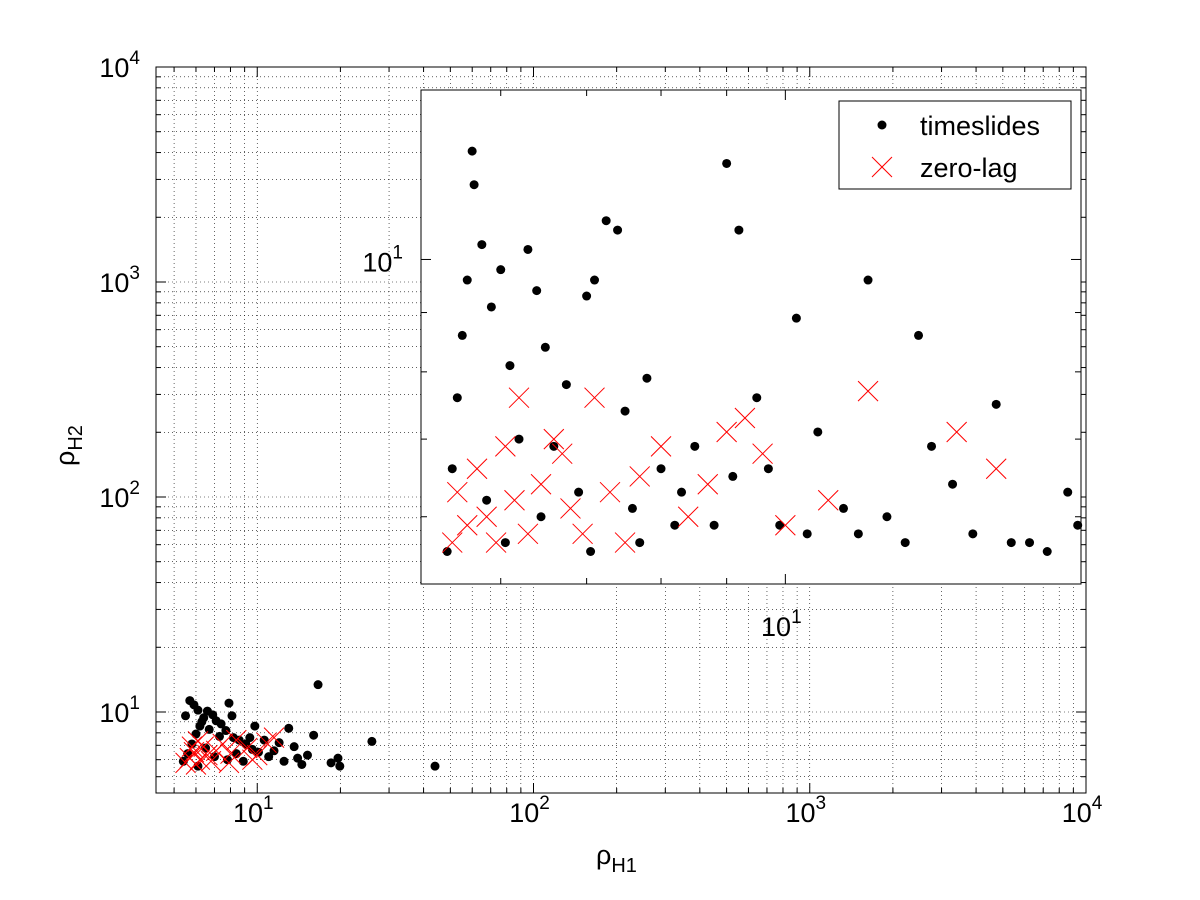  I want to click on inset-y-tick-label: 101, so click(382, 259).